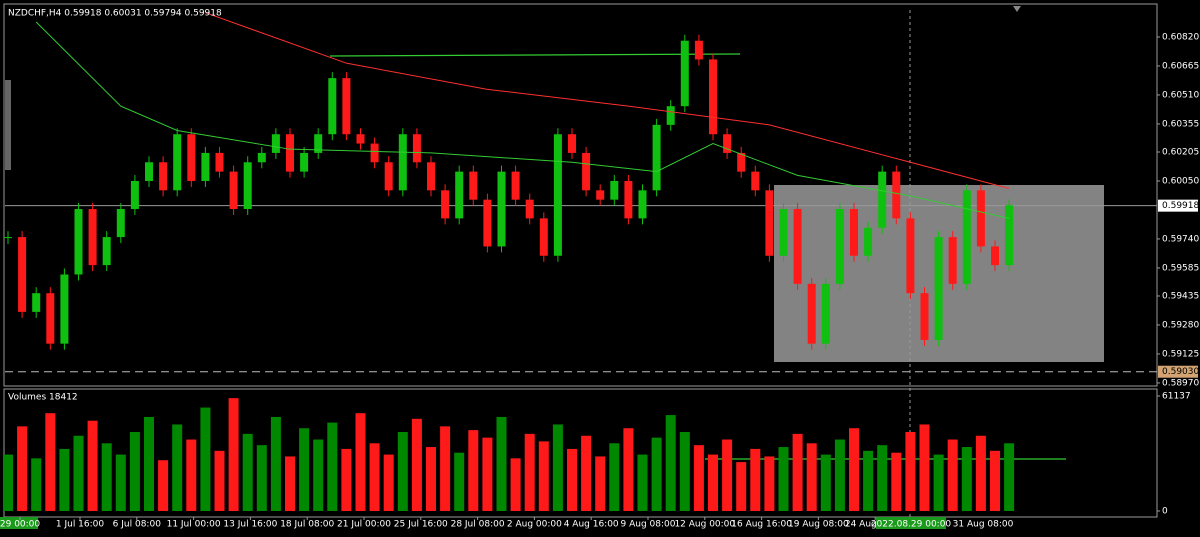  Describe the element at coordinates (1180, 325) in the screenshot. I see `y-tick-label: 0.59280` at that location.